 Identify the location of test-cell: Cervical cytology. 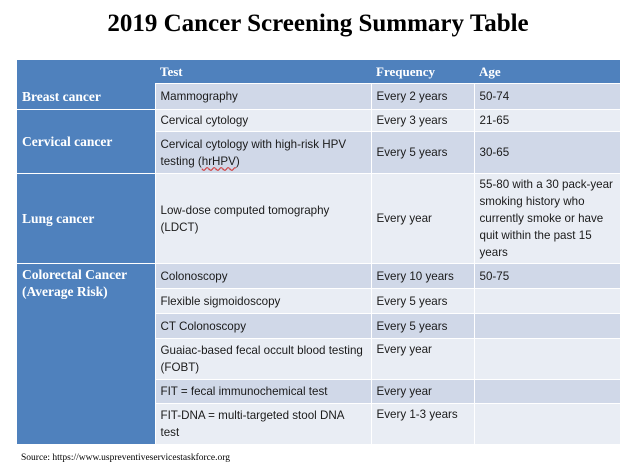
(263, 120).